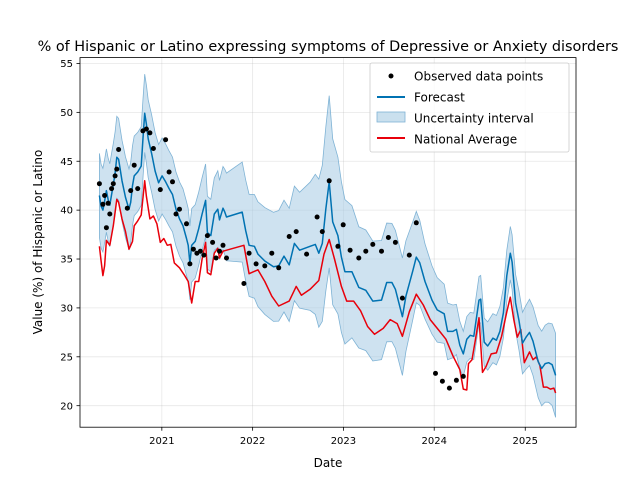 Image resolution: width=640 pixels, height=480 pixels. Describe the element at coordinates (38, 242) in the screenshot. I see `y-axis-label: Value (%) of Hispanic or Latino` at that location.